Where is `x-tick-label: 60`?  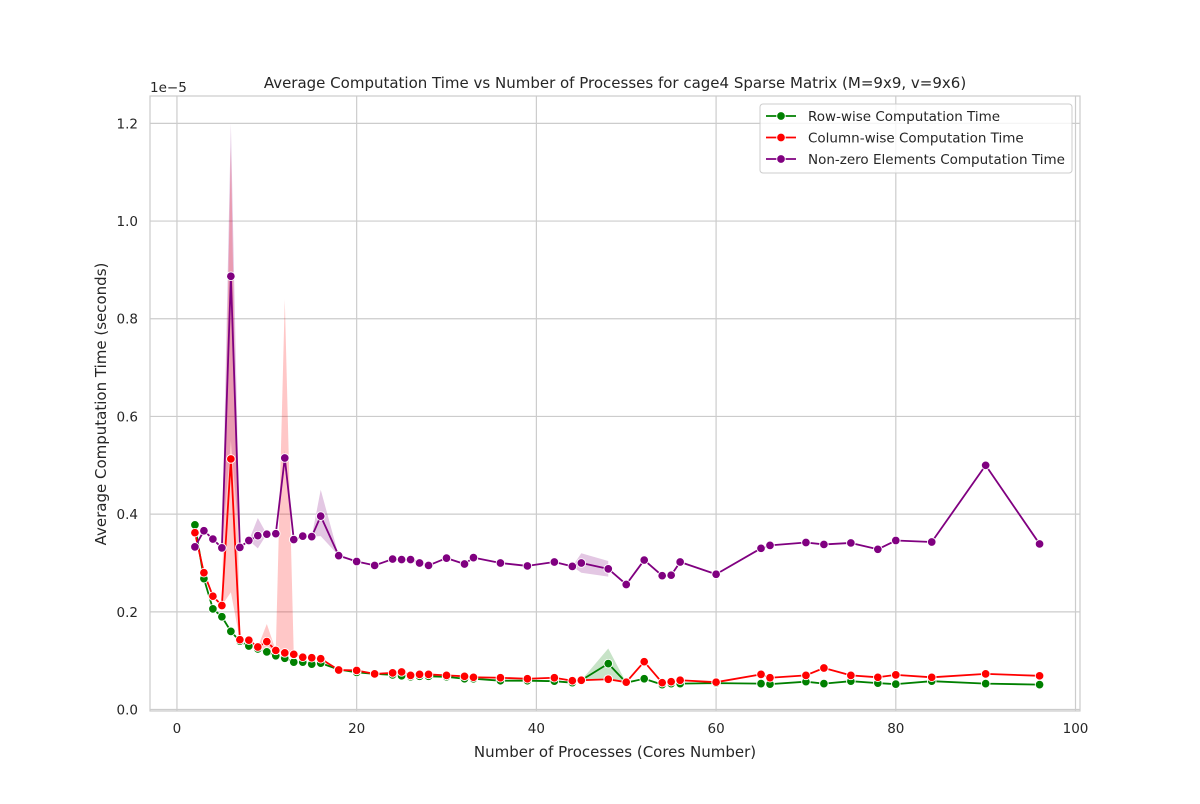
x-tick-label: 60 is located at coordinates (715, 729).